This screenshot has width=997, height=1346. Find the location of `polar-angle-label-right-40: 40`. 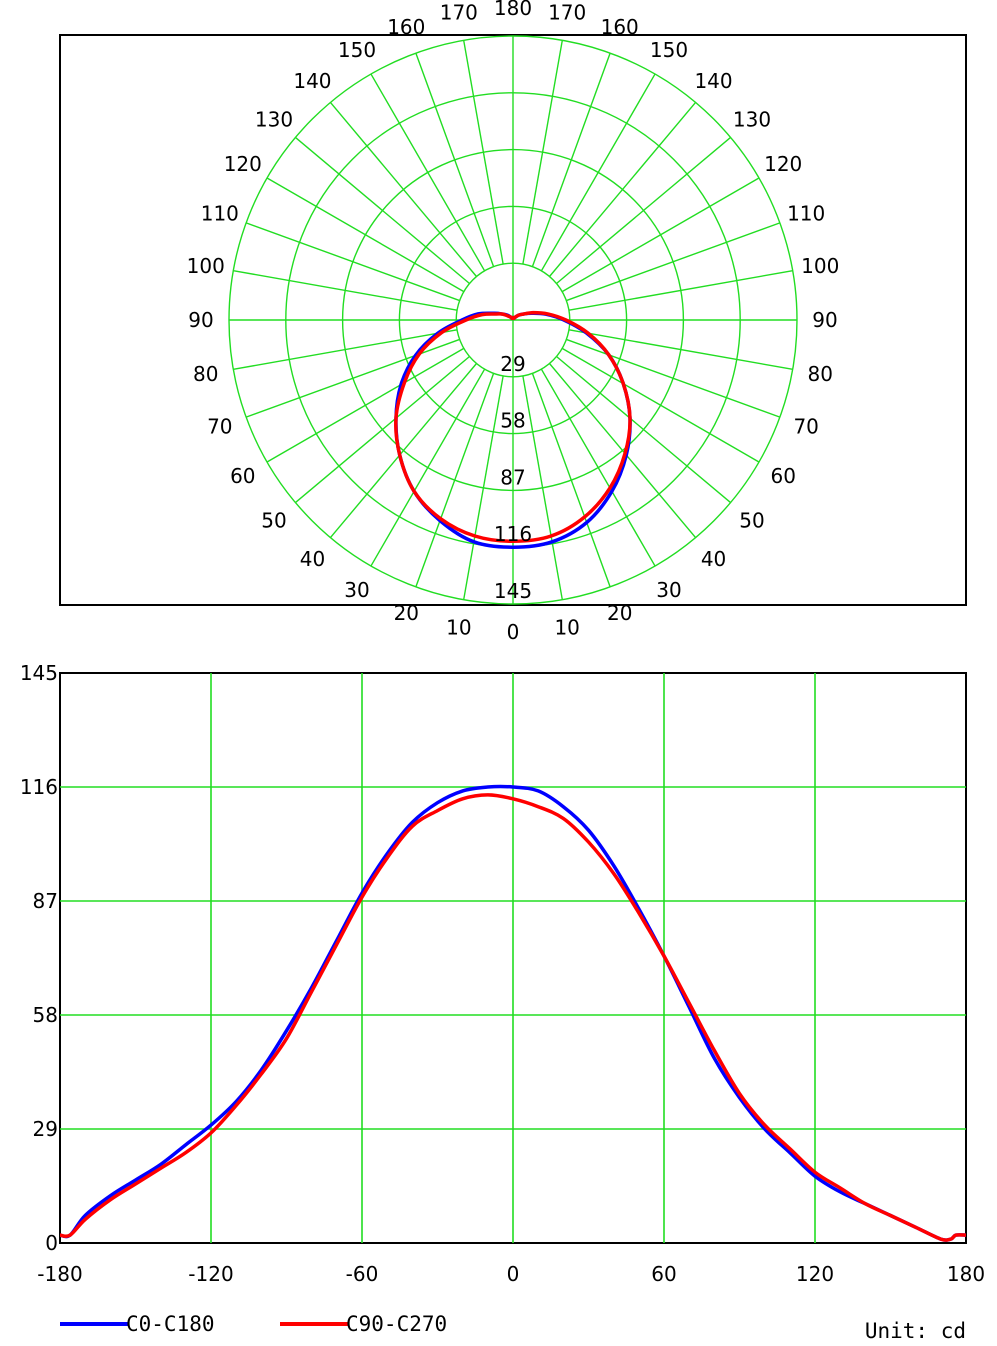

polar-angle-label-right-40: 40 is located at coordinates (713, 559).